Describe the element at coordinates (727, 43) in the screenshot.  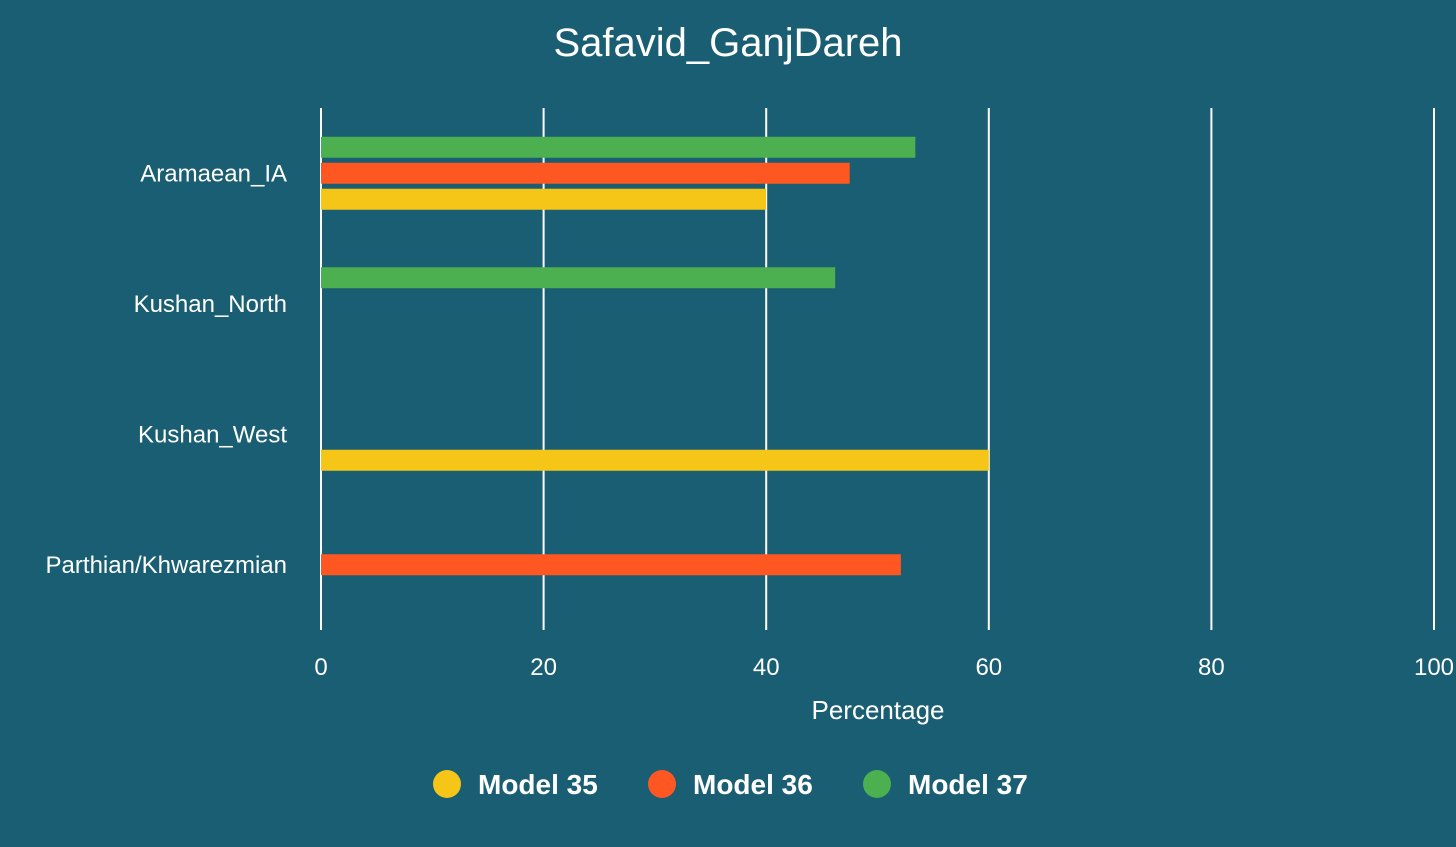
I see `chart-title: Safavid_GanjDareh` at that location.